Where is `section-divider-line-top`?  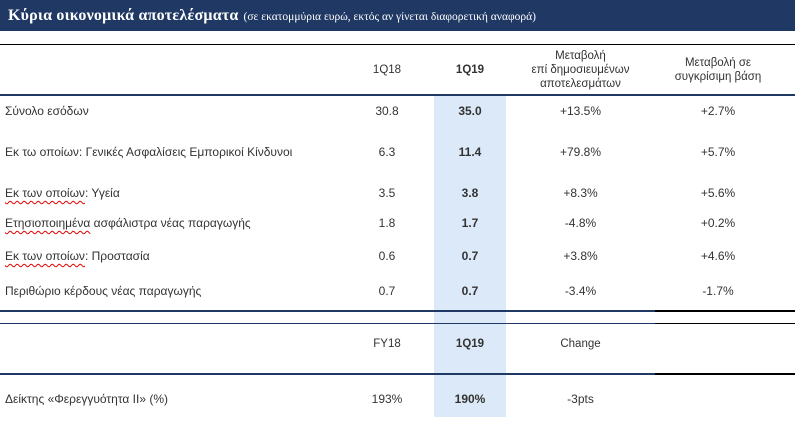
section-divider-line-top is located at coordinates (397, 311).